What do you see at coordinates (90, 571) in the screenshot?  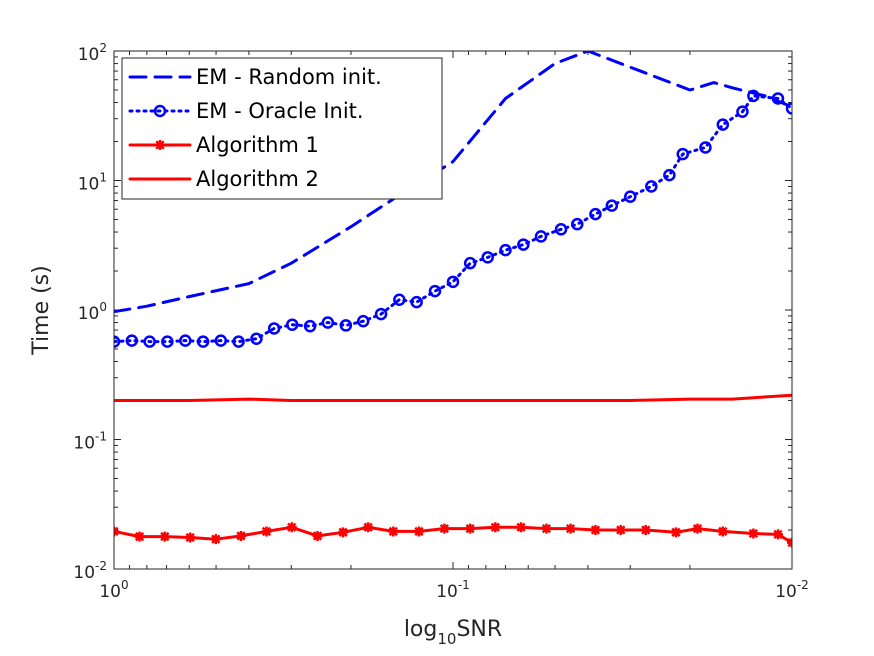 I see `y-tick-label: 10⁻²` at bounding box center [90, 571].